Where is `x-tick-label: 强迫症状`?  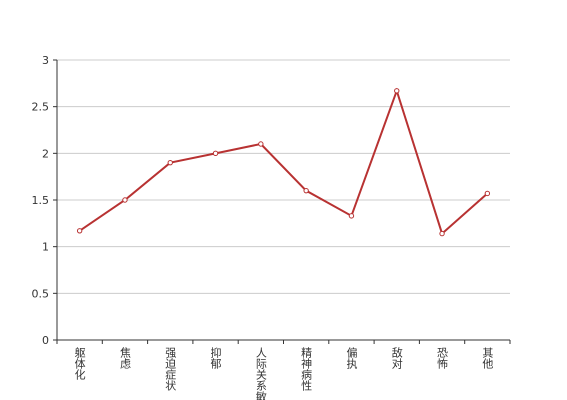
x-tick-label: 强迫症状 is located at coordinates (170, 369).